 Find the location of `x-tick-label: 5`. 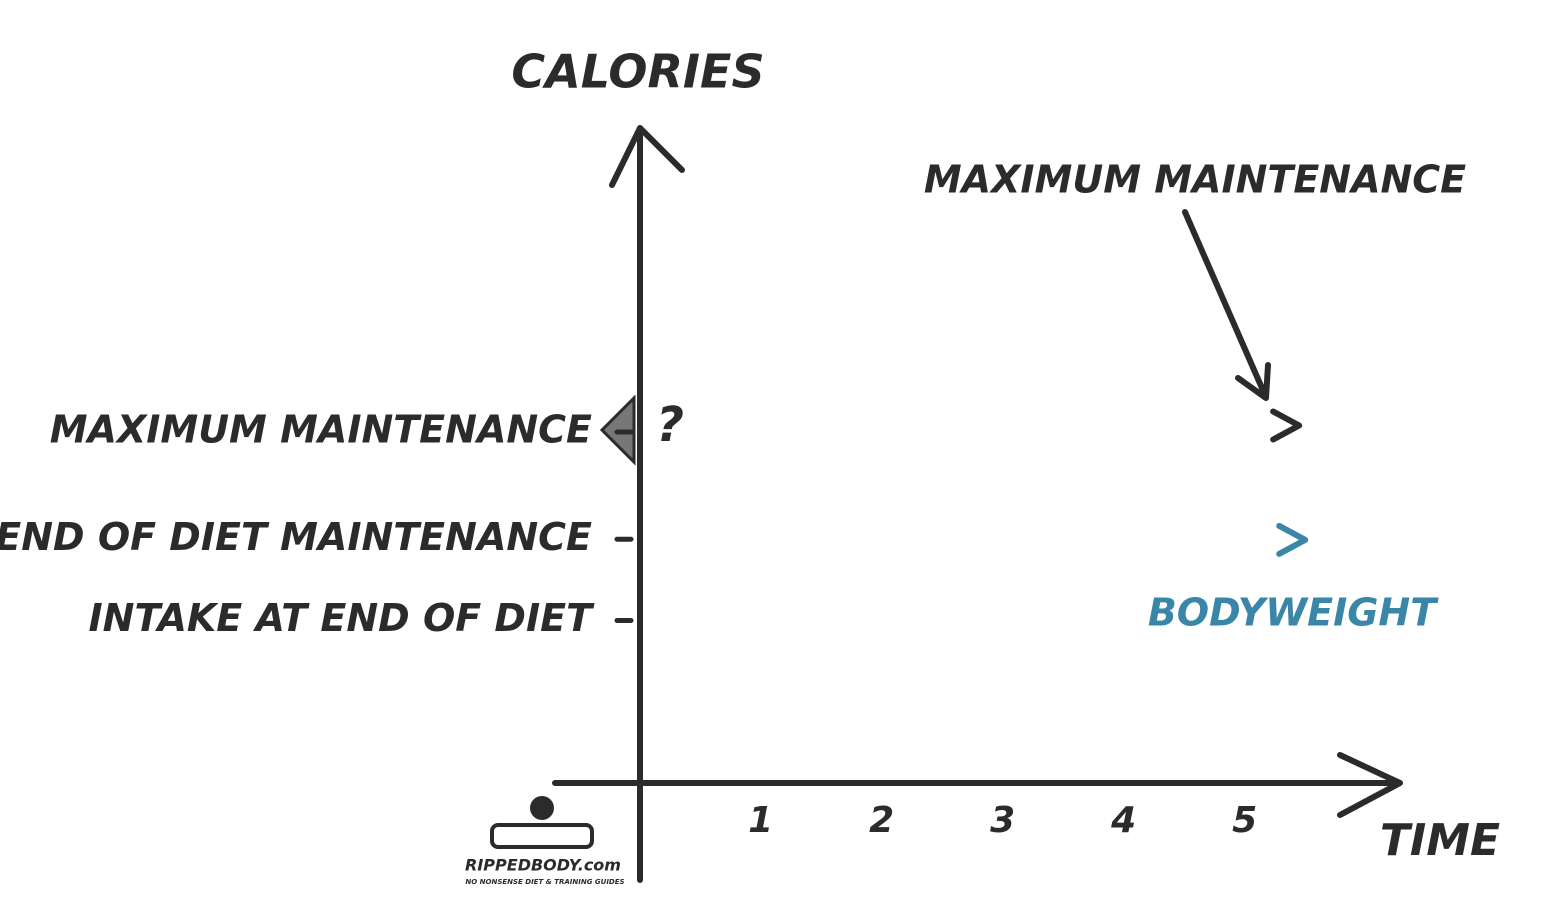

x-tick-label: 5 is located at coordinates (1244, 820).